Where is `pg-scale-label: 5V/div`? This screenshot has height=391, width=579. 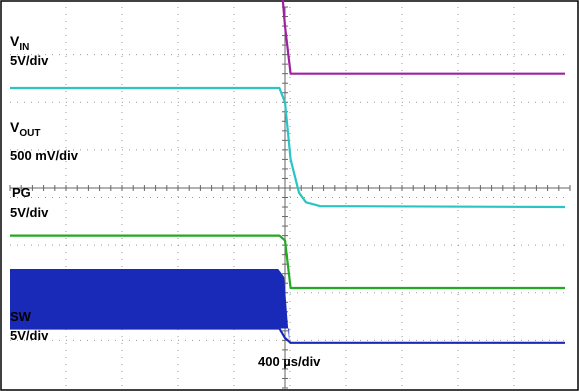 pg-scale-label: 5V/div is located at coordinates (29, 212).